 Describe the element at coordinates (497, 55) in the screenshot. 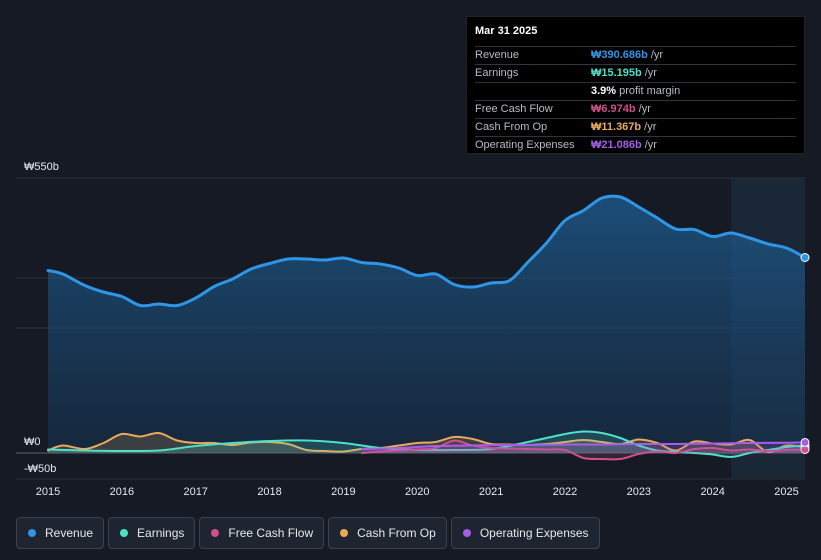

I see `tooltip-row-label: Revenue` at that location.